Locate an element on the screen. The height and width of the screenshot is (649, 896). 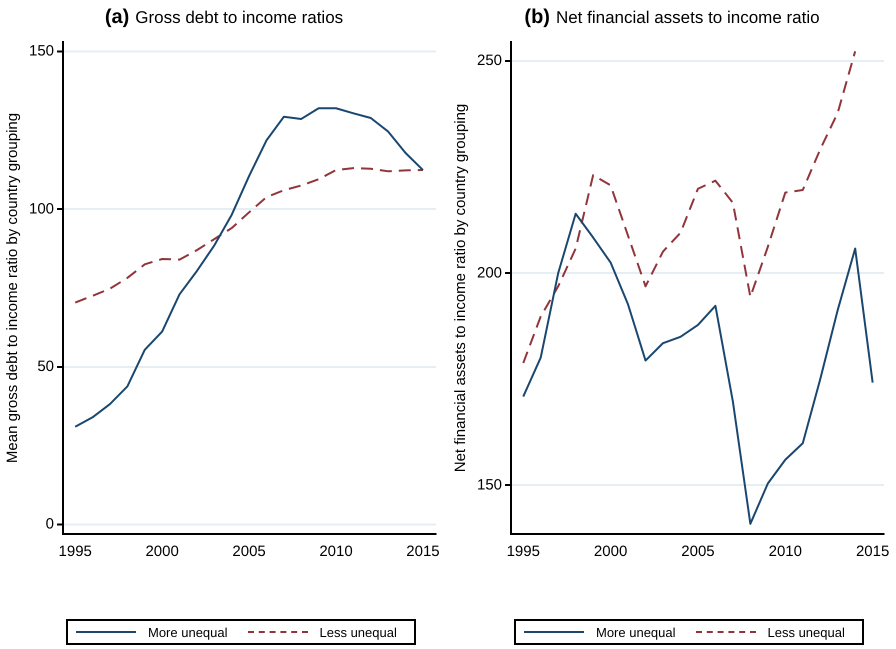
line-series is located at coordinates (249, 235).